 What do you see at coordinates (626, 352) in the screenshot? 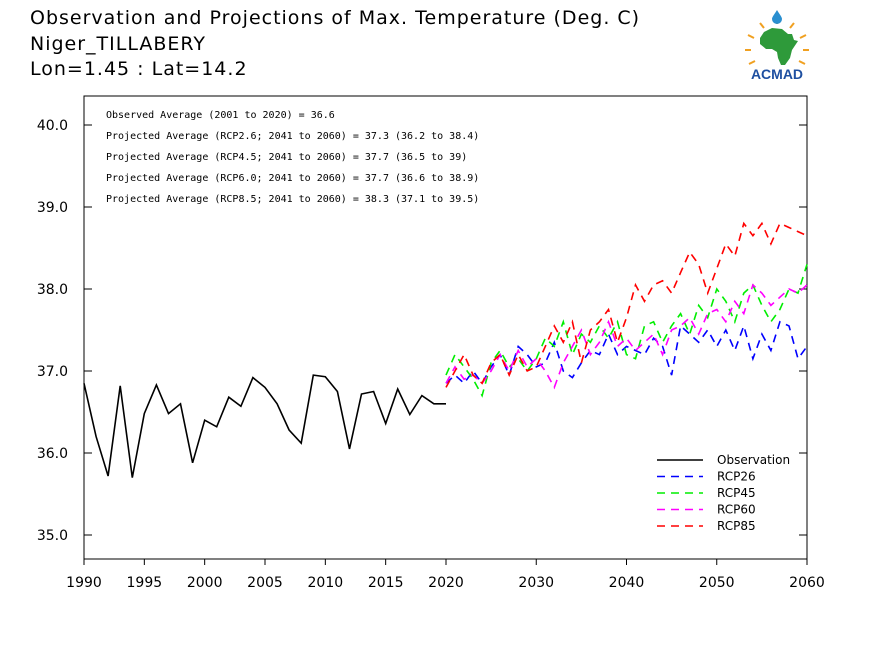
I see `series-line-rcp26` at bounding box center [626, 352].